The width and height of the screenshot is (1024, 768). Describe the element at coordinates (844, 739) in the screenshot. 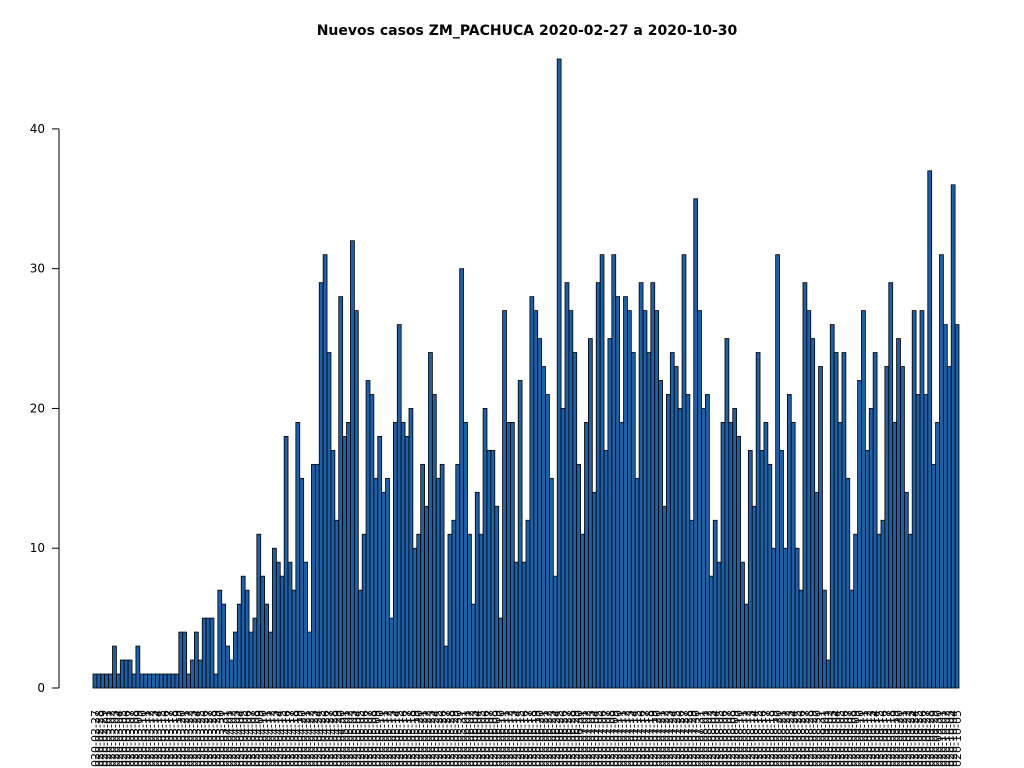

I see `x-tick-label: 2020-09-06` at that location.